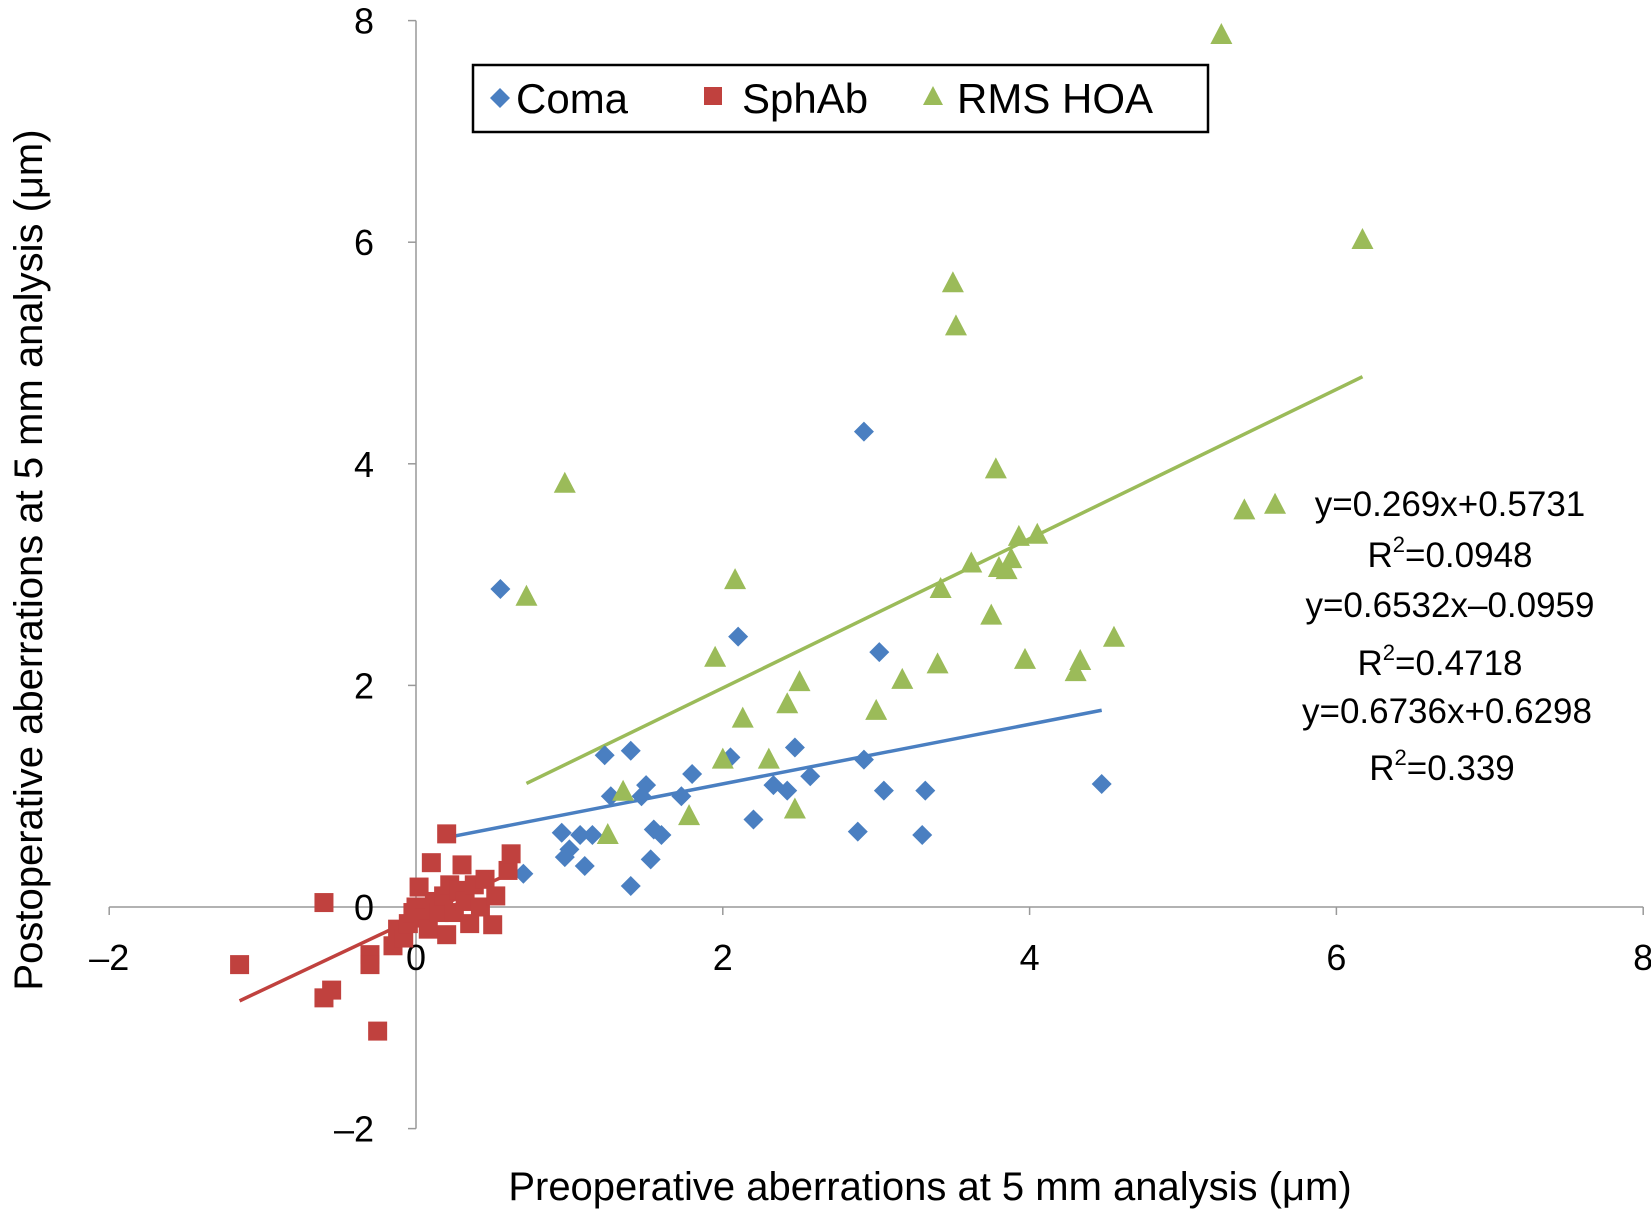 The image size is (1651, 1214). What do you see at coordinates (1055, 98) in the screenshot?
I see `legend-label-rms-hoa: RMS HOA` at bounding box center [1055, 98].